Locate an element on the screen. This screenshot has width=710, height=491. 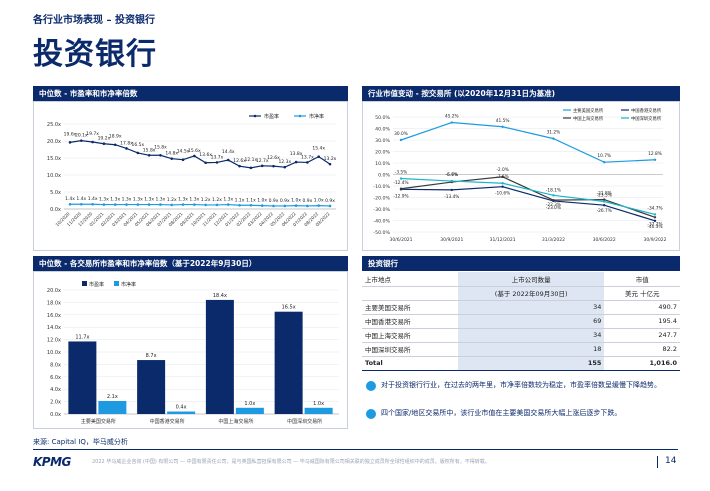
data-label: 20.1x is located at coordinates (81, 136).